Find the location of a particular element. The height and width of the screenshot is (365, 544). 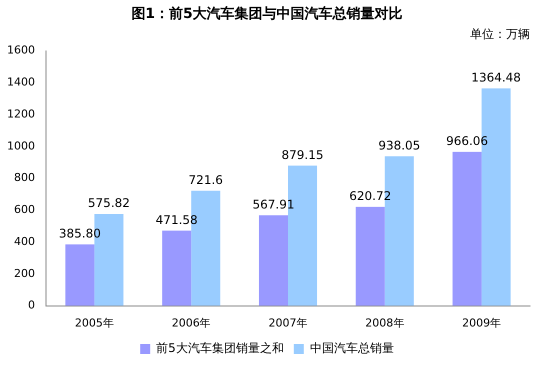

data-label: 567.91 is located at coordinates (273, 204).